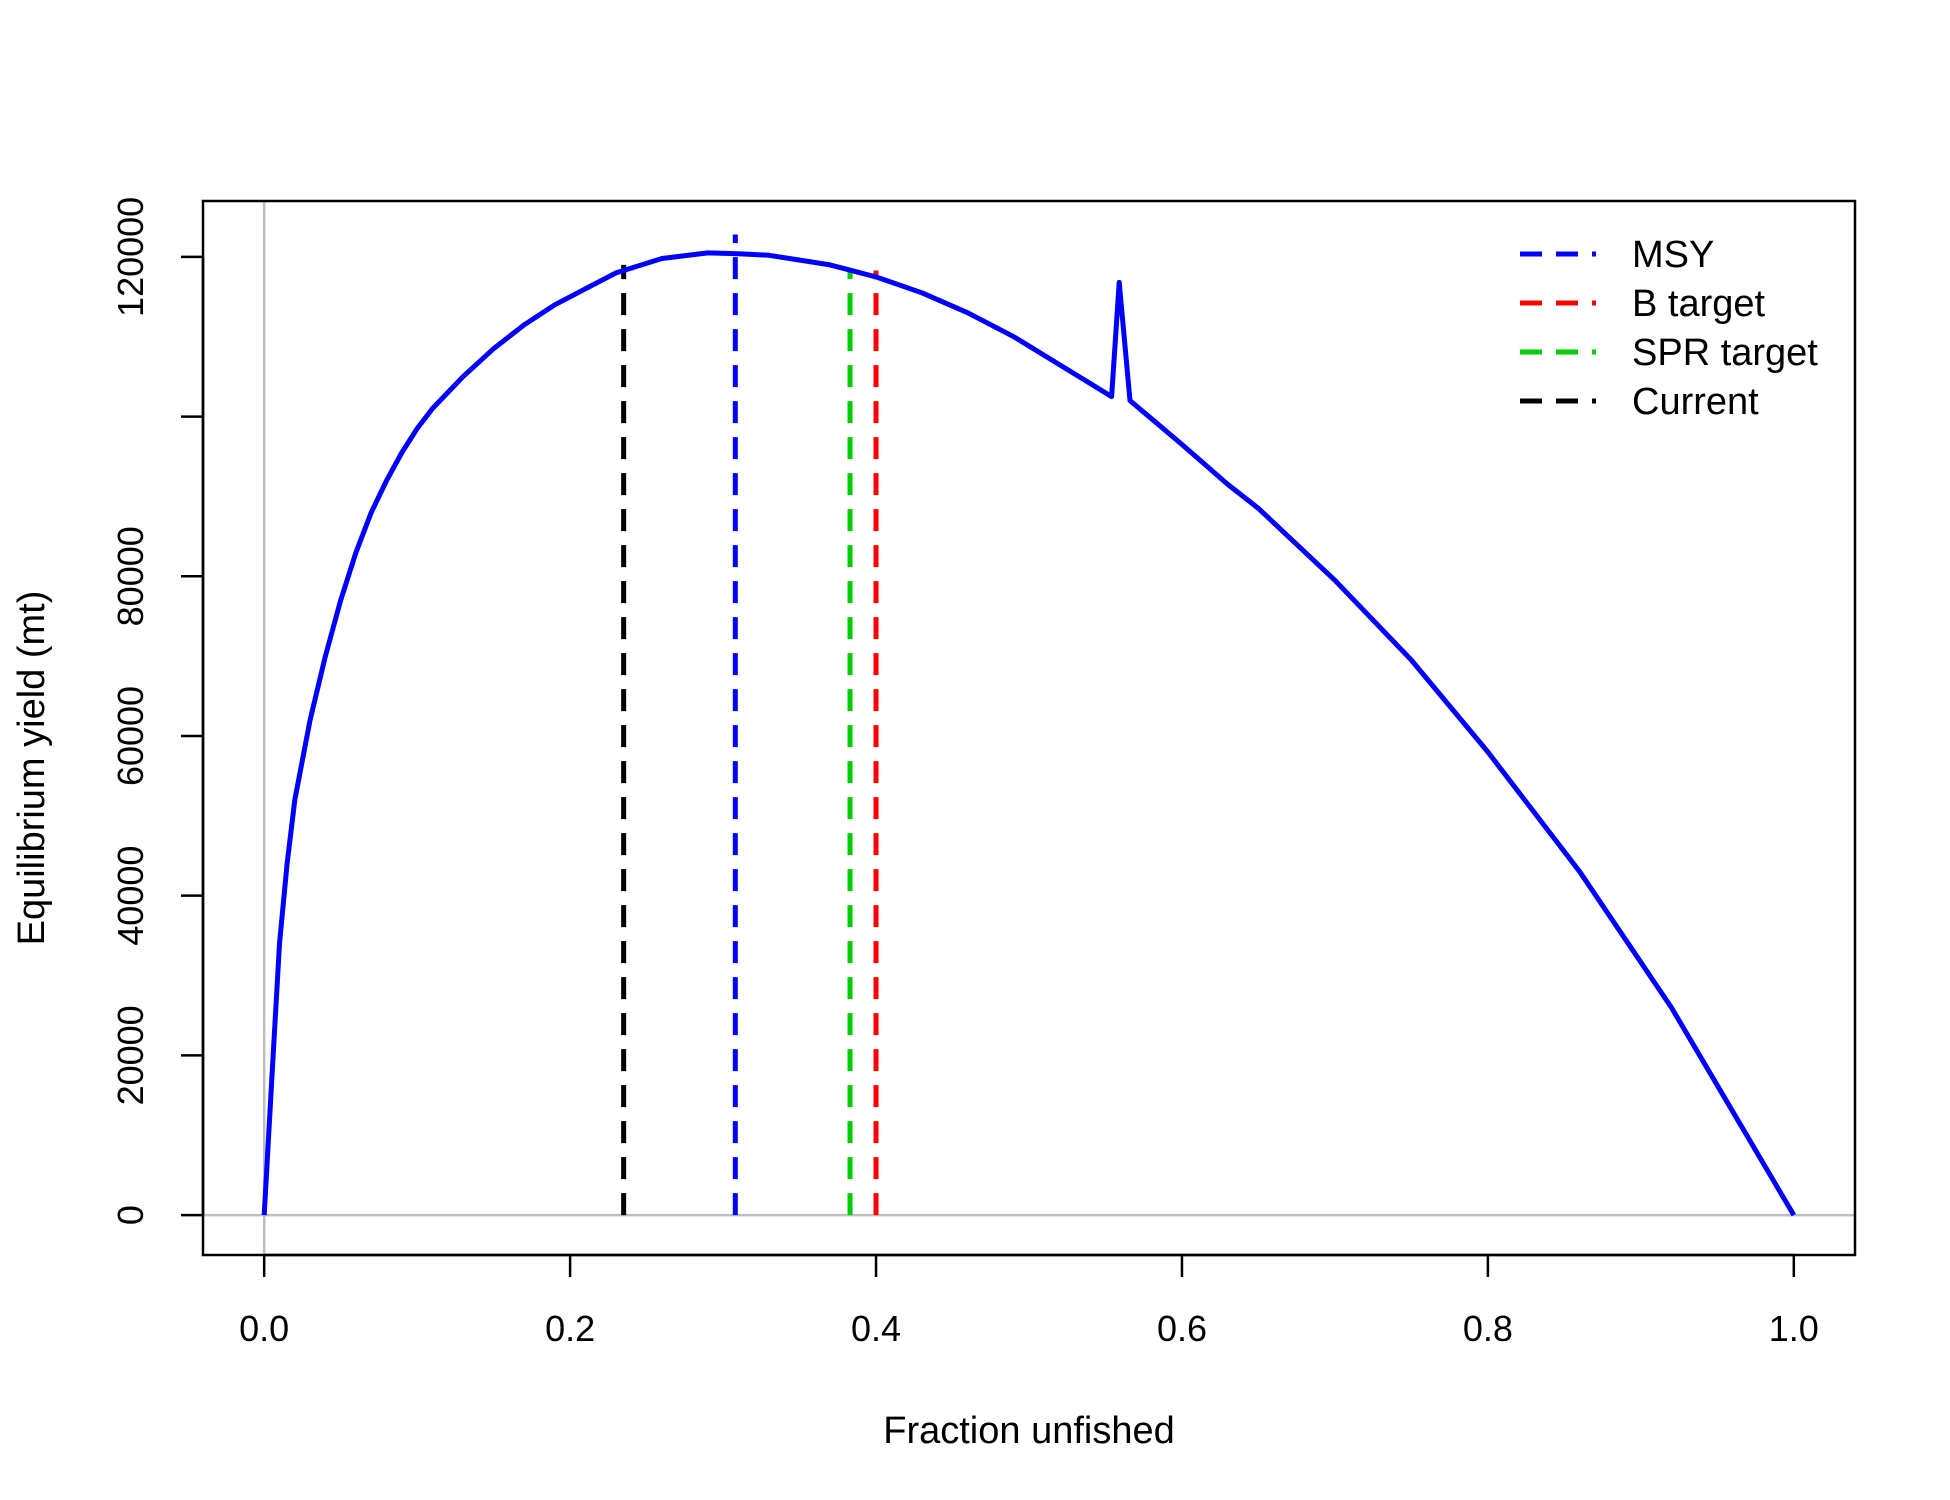  Describe the element at coordinates (1725, 353) in the screenshot. I see `legend-label: SPR target` at that location.